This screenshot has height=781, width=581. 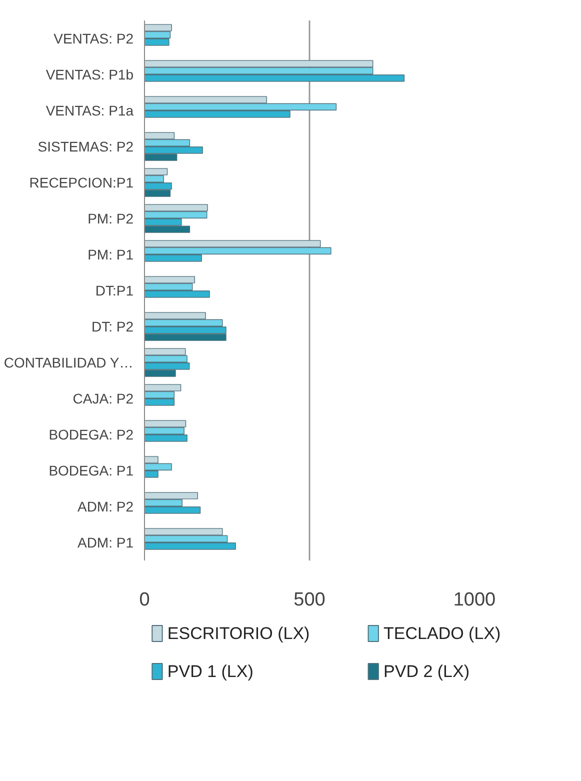 What do you see at coordinates (442, 633) in the screenshot?
I see `legend-label: TECLADO (LX)` at bounding box center [442, 633].